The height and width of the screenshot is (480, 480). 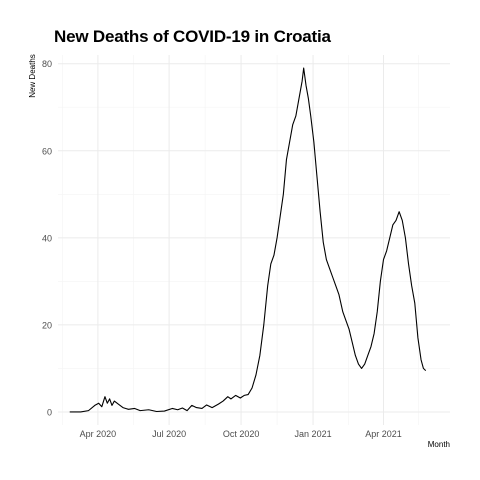 I want to click on y-axis-title: New Deaths, so click(x=32, y=76).